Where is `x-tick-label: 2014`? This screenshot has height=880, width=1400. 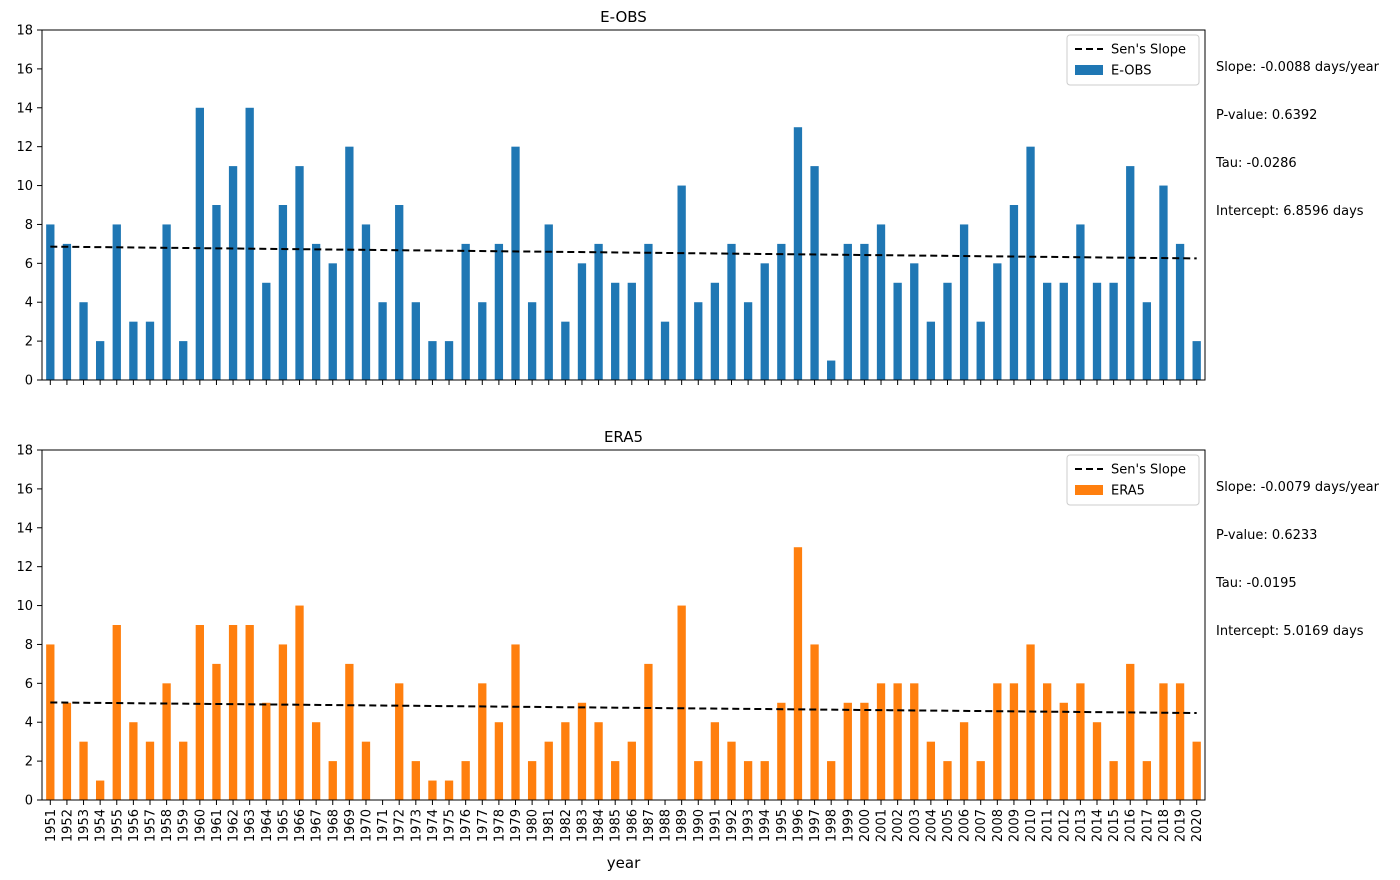
x-tick-label: 2014 is located at coordinates (1098, 825).